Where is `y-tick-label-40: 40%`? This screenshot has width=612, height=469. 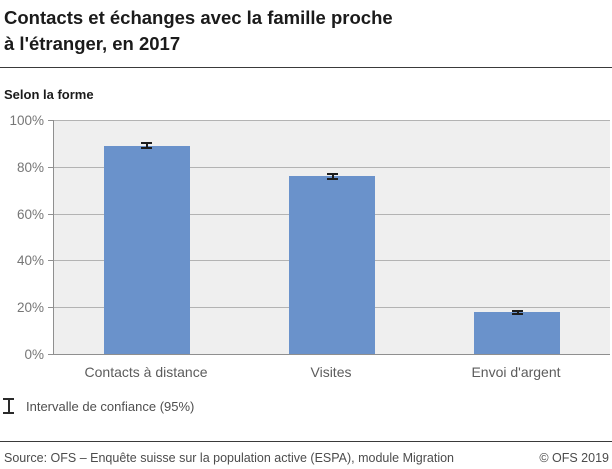
y-tick-label-40: 40% is located at coordinates (30, 260).